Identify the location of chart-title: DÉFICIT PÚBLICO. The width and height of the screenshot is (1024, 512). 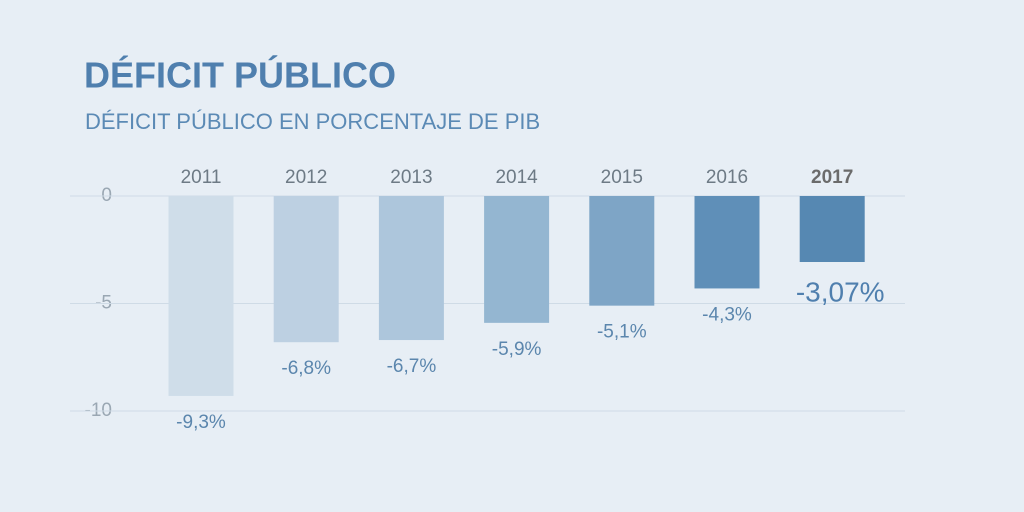
(240, 75).